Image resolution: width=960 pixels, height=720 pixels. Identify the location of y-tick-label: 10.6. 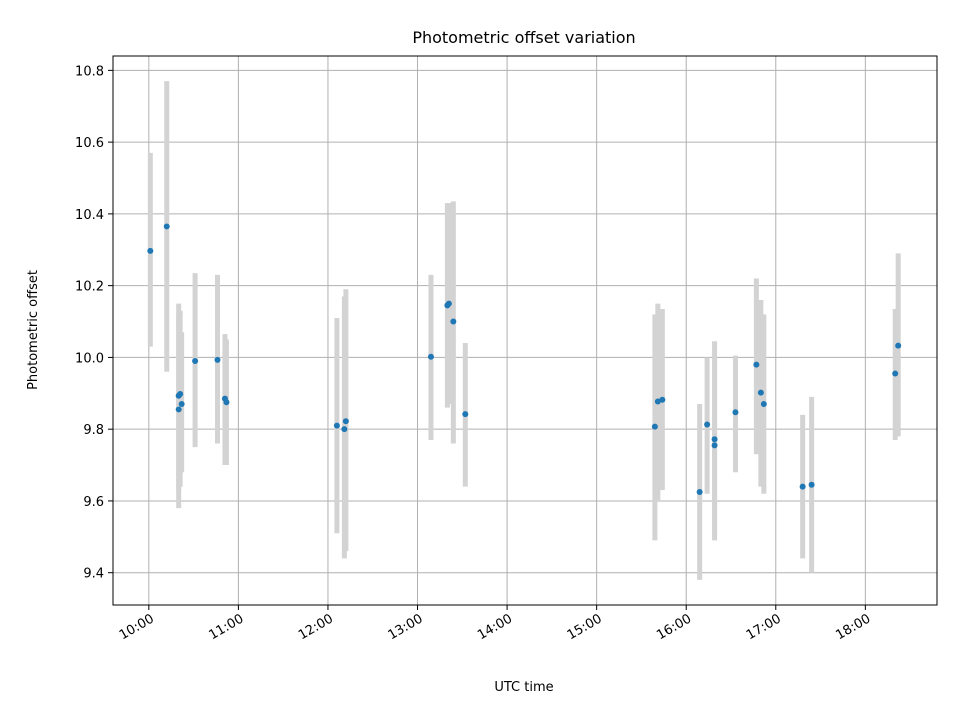
(89, 143).